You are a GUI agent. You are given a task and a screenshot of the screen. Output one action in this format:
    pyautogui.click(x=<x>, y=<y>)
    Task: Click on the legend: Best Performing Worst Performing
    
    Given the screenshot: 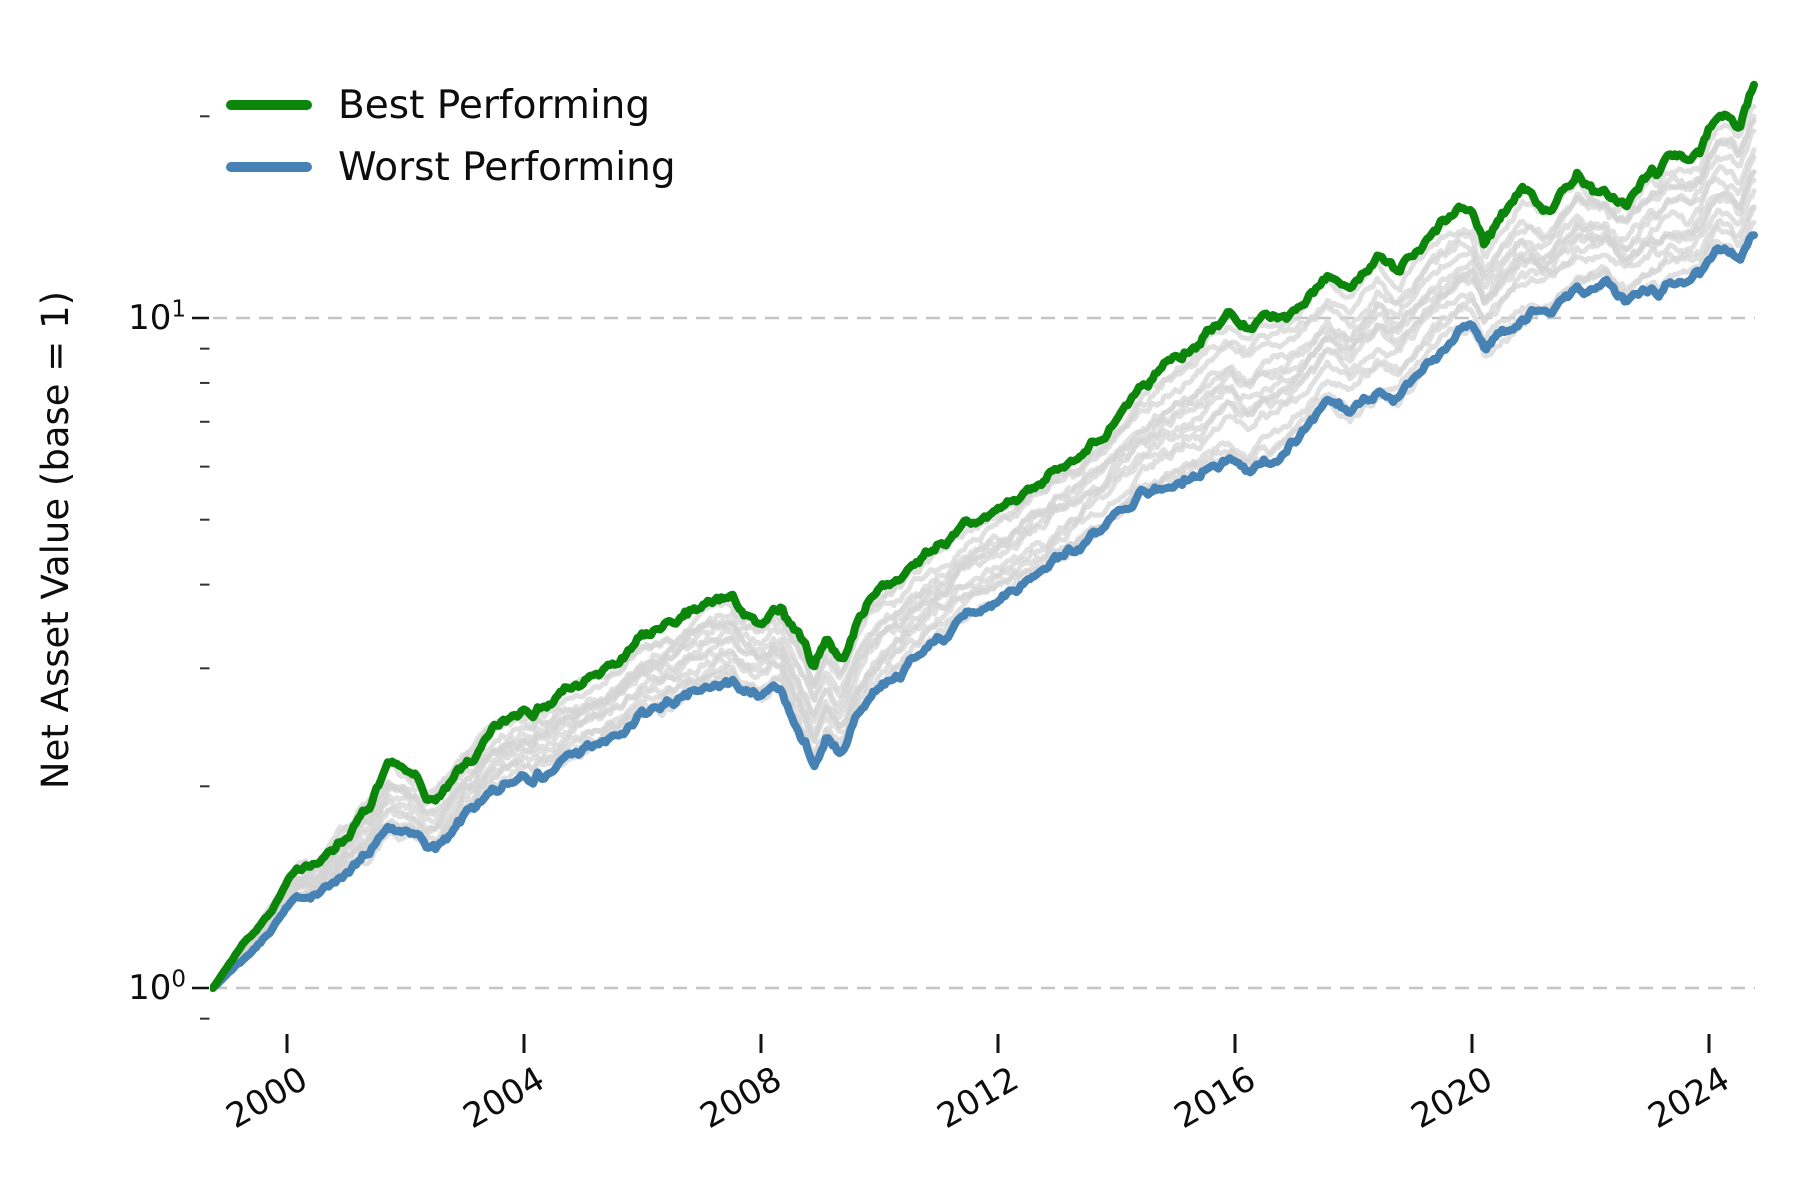 What is the action you would take?
    pyautogui.click(x=451, y=136)
    